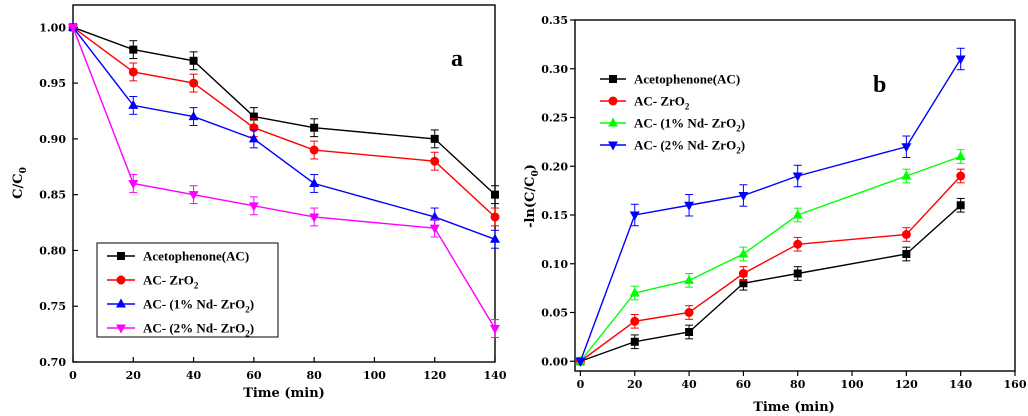  I want to click on legend-label-main: AC- (2% Nd- ZrO, so click(685, 145).